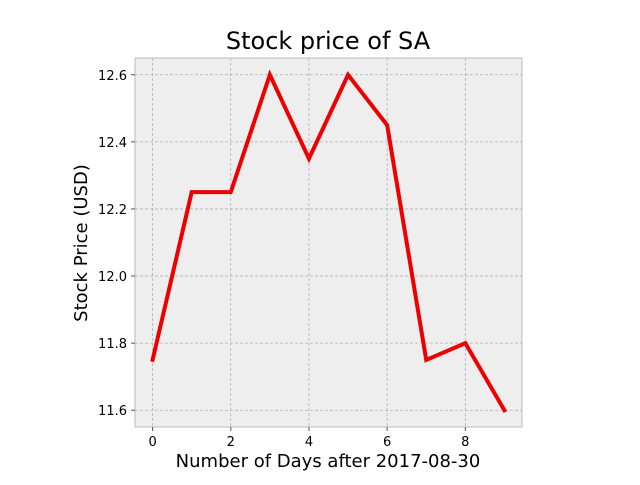 Image resolution: width=640 pixels, height=485 pixels. Describe the element at coordinates (112, 143) in the screenshot. I see `y-tick-label: 12.4` at that location.